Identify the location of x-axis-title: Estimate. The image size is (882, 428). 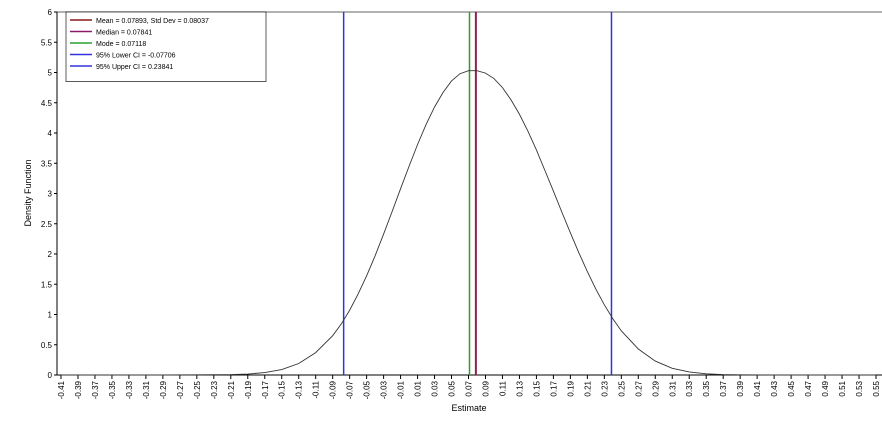
(468, 408).